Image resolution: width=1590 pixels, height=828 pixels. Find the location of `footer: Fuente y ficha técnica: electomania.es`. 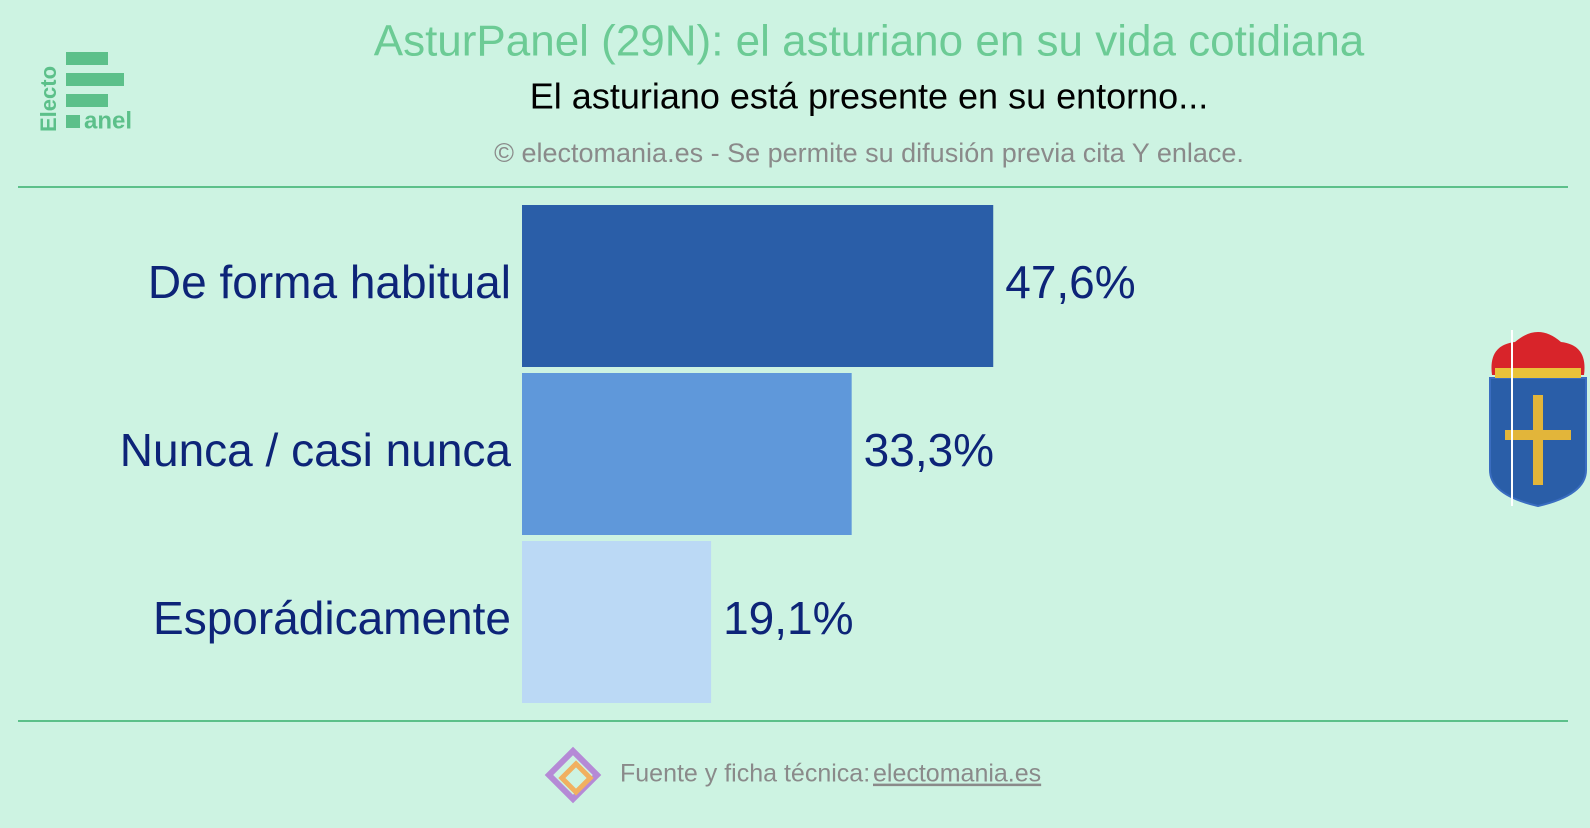

footer: Fuente y ficha técnica: electomania.es is located at coordinates (792, 775).